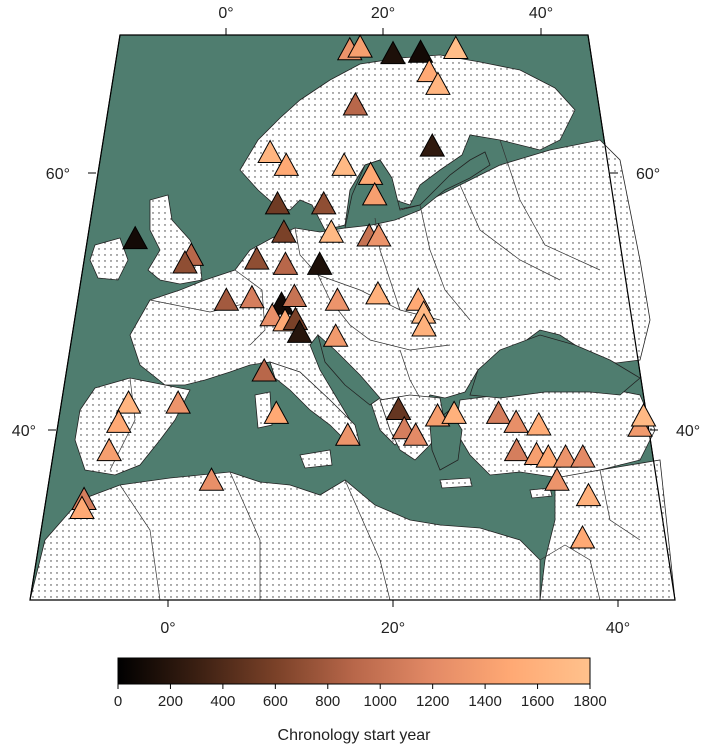  I want to click on land-sicily, so click(316, 459).